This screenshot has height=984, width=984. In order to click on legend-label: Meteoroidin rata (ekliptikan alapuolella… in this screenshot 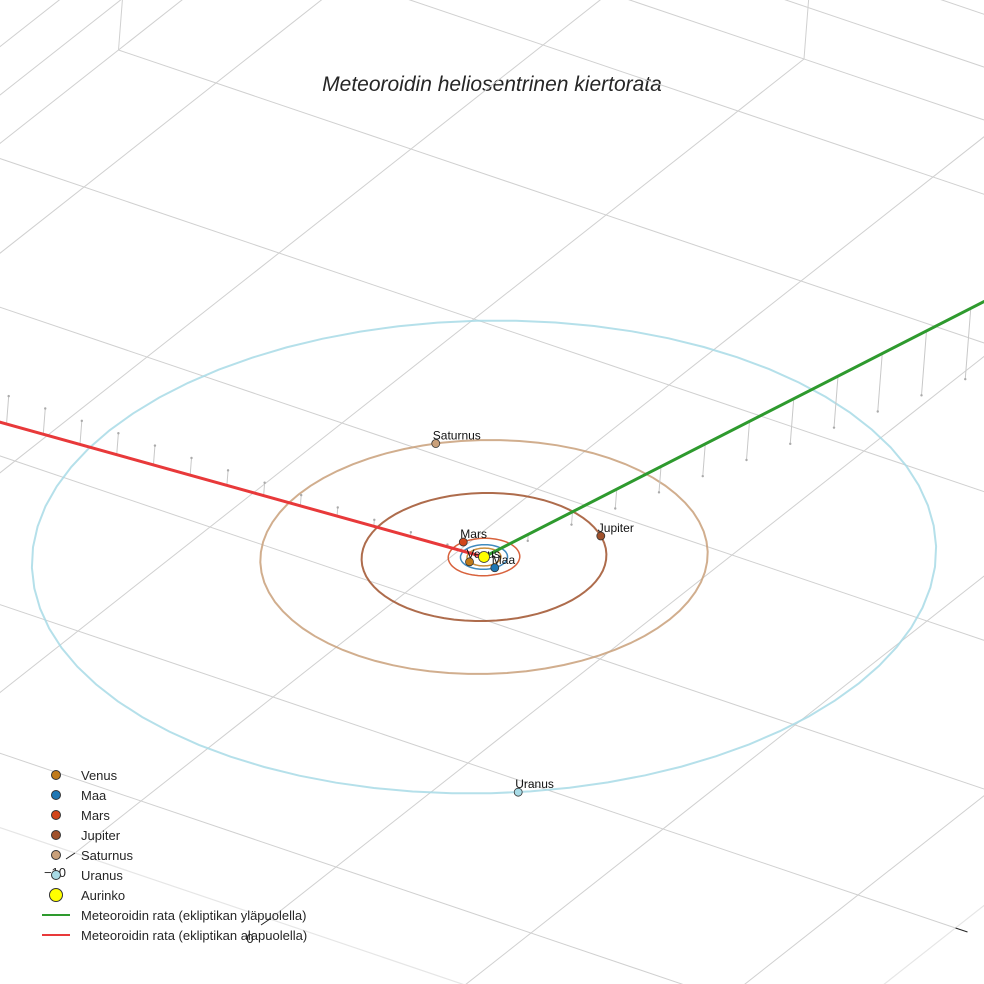, I will do `click(194, 935)`.